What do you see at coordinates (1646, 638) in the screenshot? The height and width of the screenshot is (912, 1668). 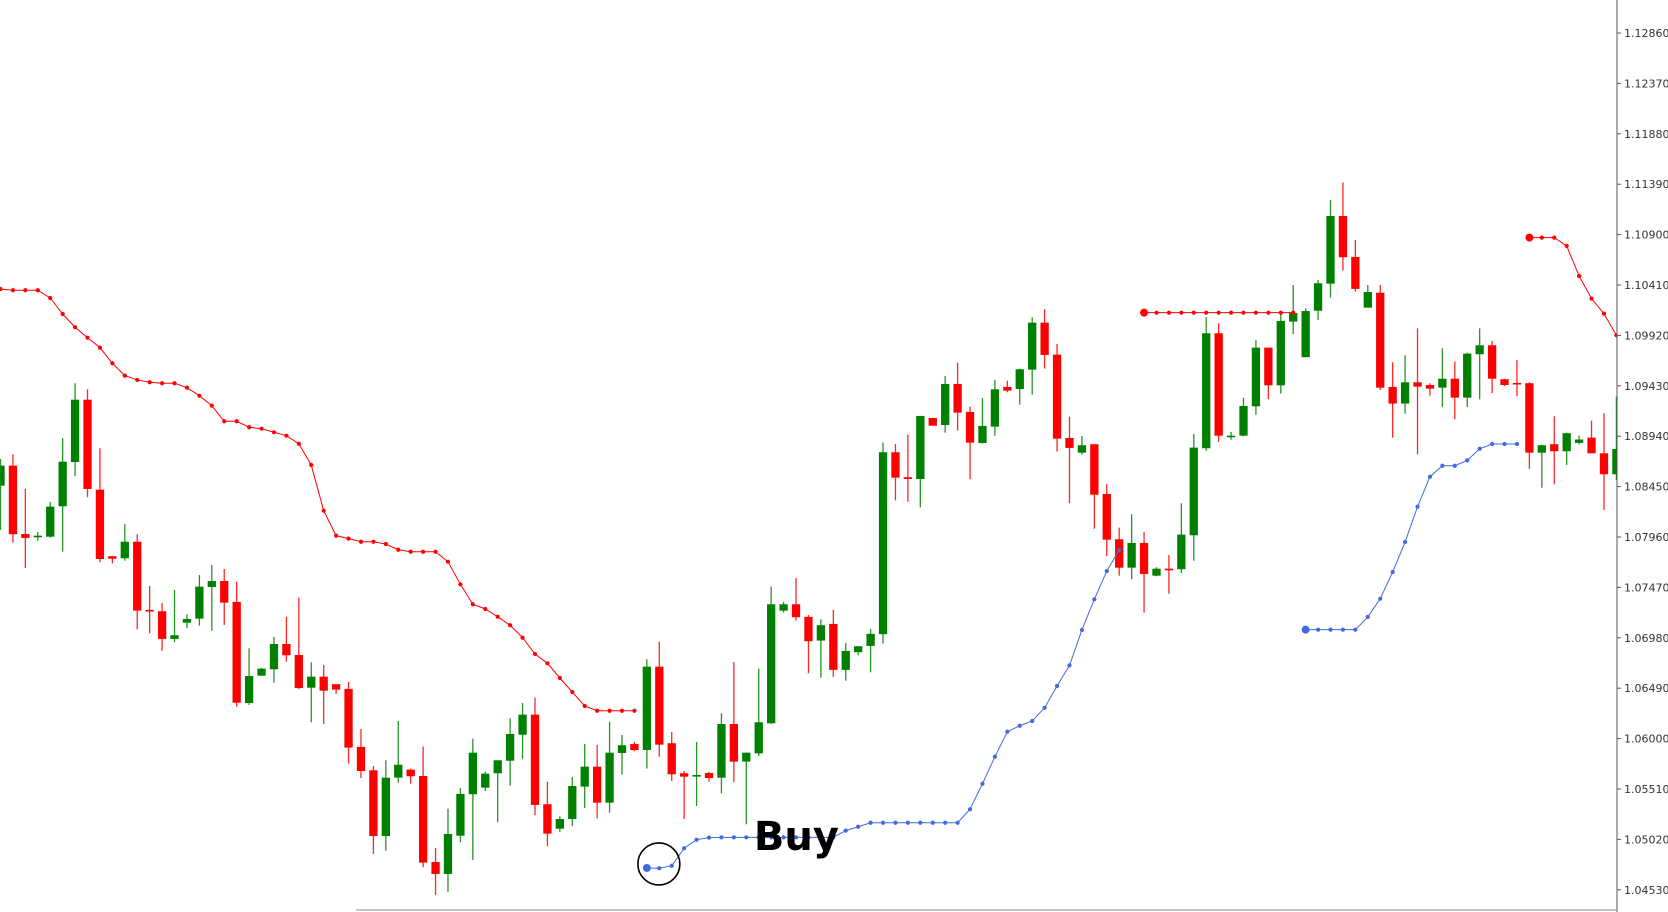 I see `y-tick-label: 1.06980` at bounding box center [1646, 638].